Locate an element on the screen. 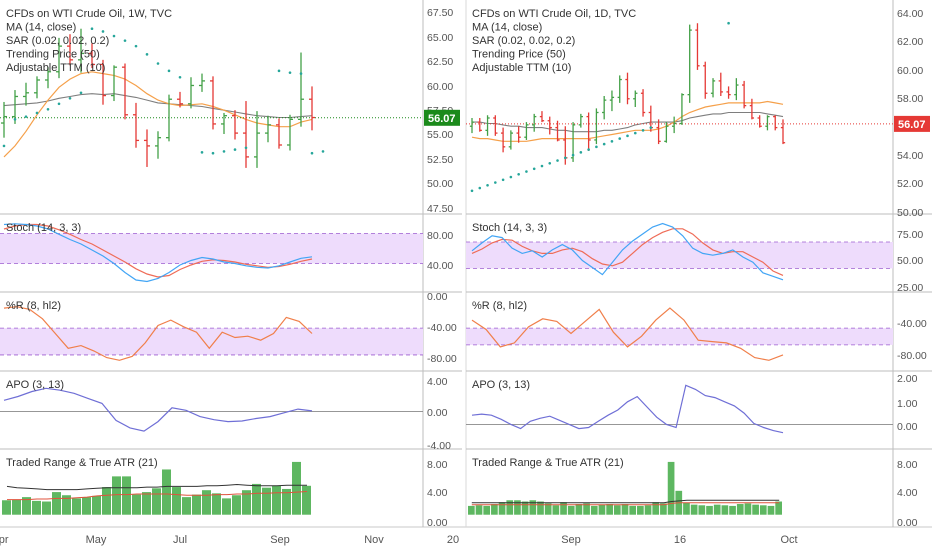  stoch-legend: Stoch (14, 3, 3) is located at coordinates (509, 228).